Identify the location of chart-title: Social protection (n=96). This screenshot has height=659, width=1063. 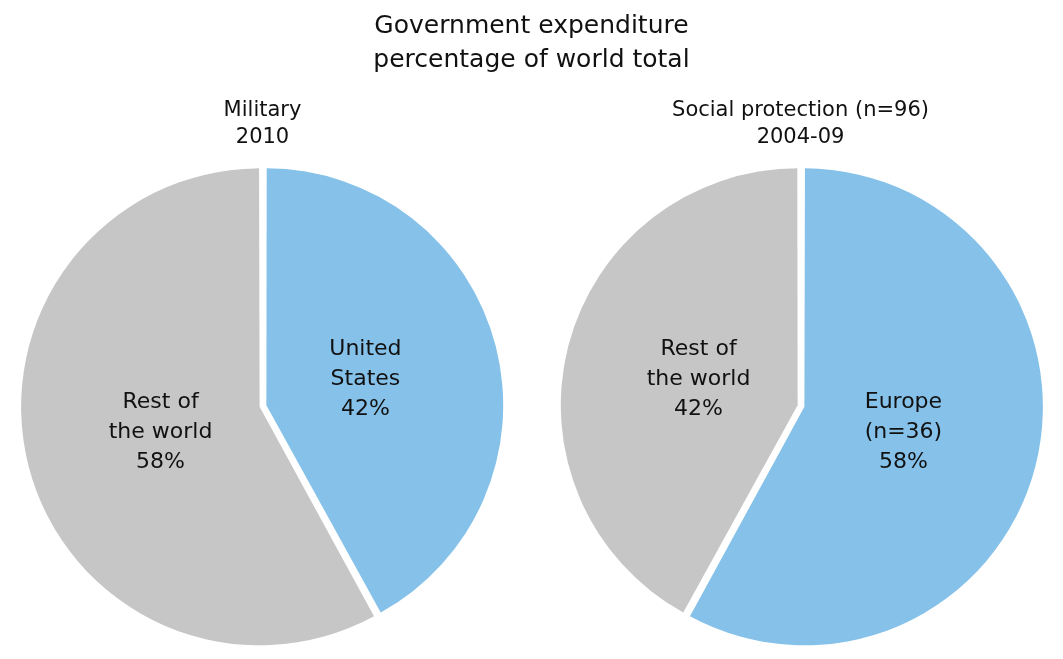
(800, 109).